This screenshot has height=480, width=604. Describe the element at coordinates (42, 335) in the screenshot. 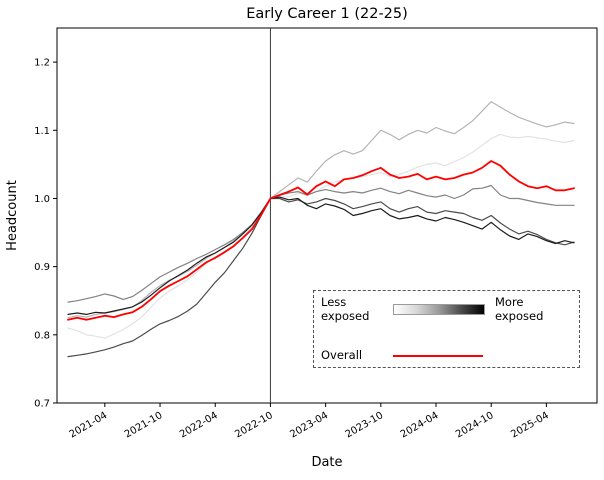

I see `y-tick-label: 0.8` at that location.